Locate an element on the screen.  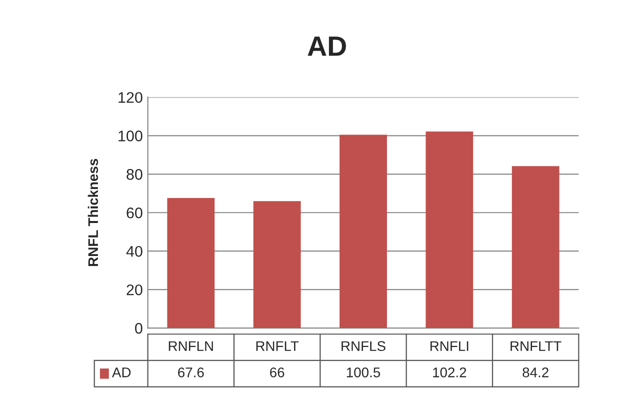
data-label: 66 is located at coordinates (277, 373).